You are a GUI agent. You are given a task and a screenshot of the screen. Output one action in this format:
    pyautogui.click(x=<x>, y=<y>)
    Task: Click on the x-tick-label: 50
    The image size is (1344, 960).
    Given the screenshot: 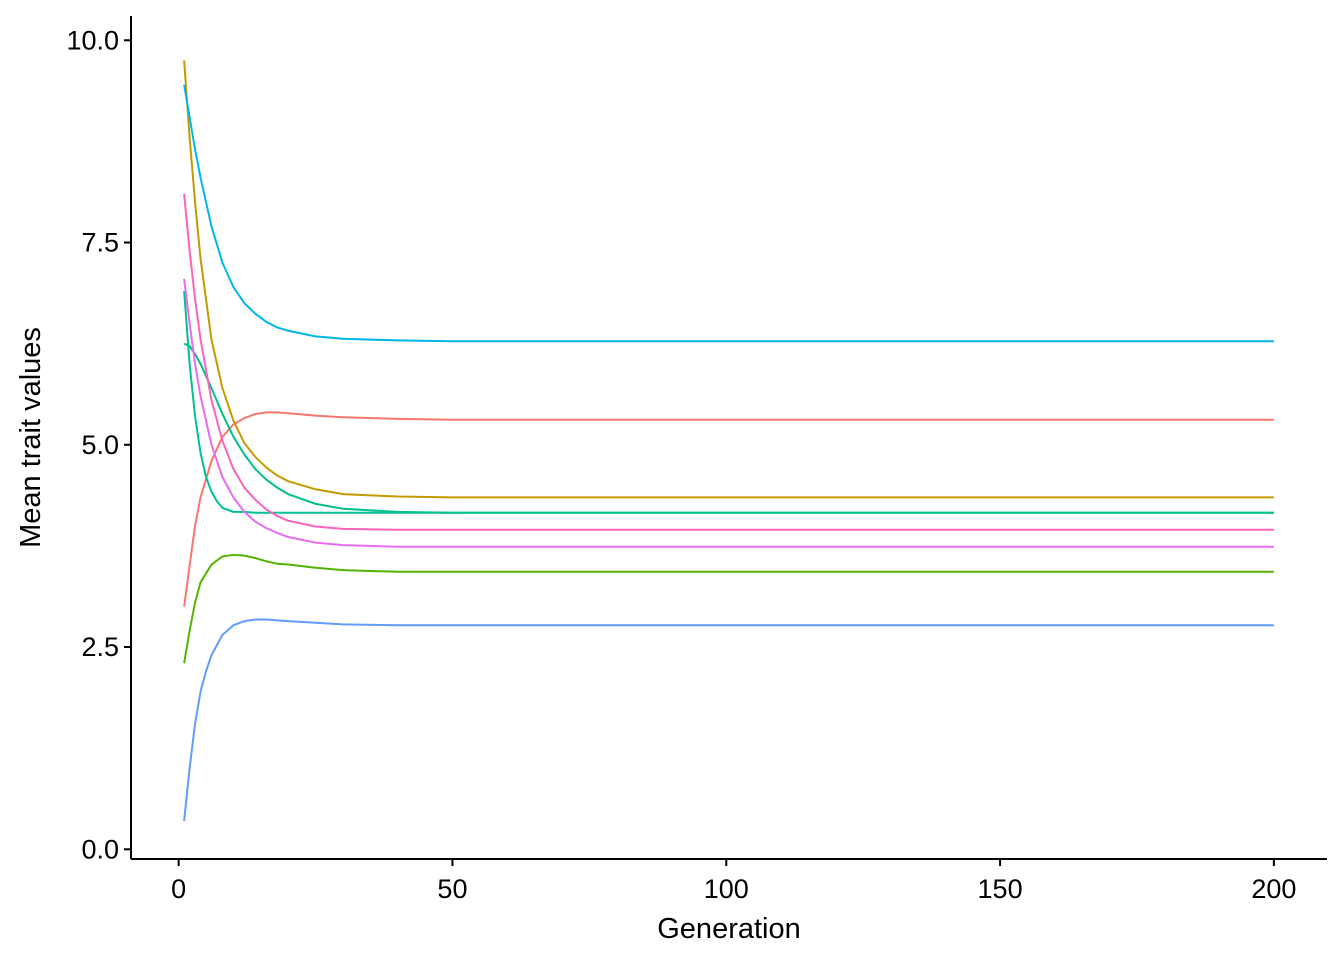 What is the action you would take?
    pyautogui.click(x=452, y=889)
    